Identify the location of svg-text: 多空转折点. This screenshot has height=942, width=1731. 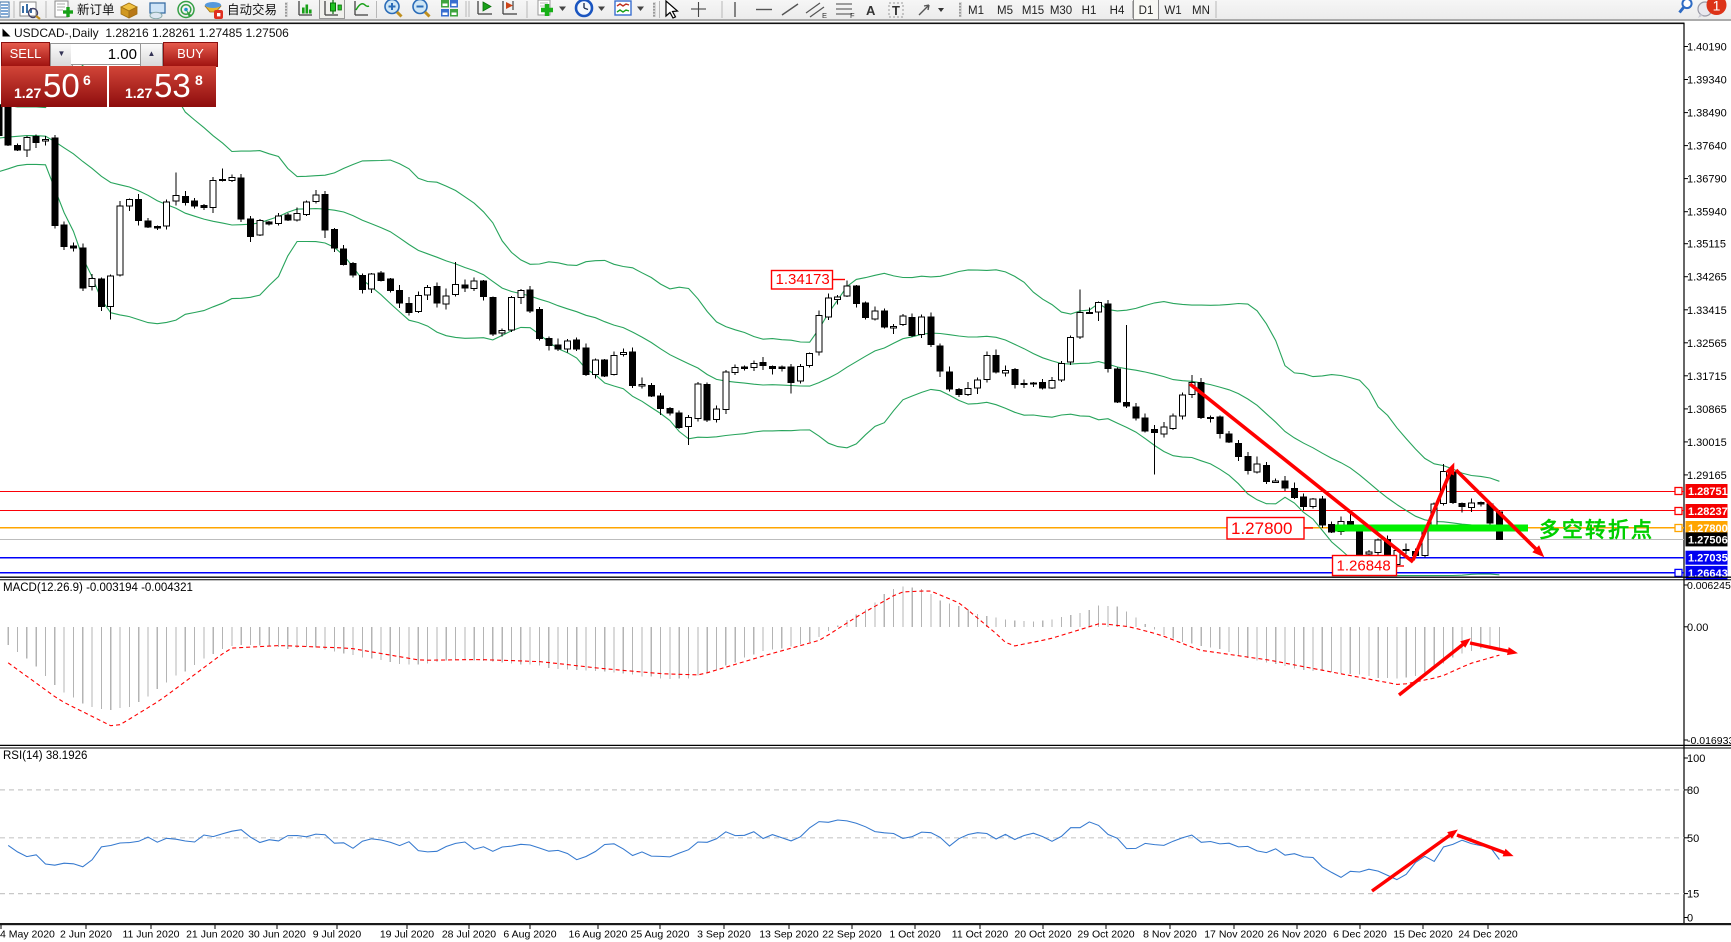
(1596, 530).